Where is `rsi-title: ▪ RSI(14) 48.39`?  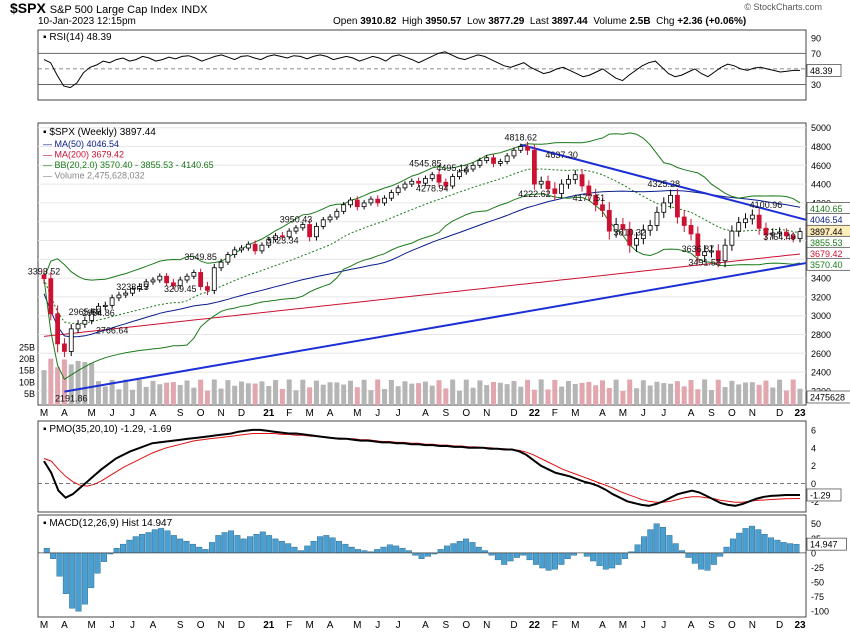
rsi-title: ▪ RSI(14) 48.39 is located at coordinates (77, 37).